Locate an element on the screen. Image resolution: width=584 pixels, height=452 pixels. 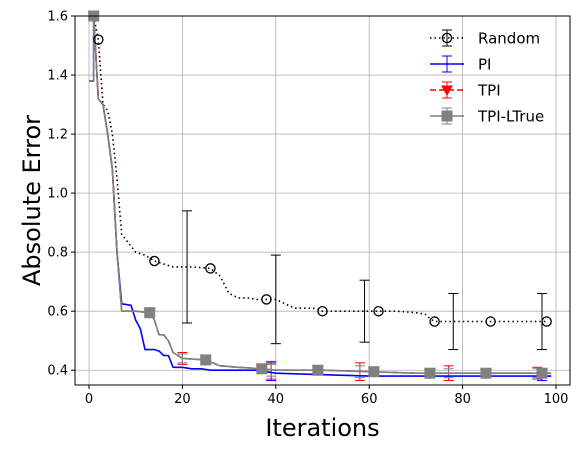
y-tick-label: 0.6 is located at coordinates (57, 312).